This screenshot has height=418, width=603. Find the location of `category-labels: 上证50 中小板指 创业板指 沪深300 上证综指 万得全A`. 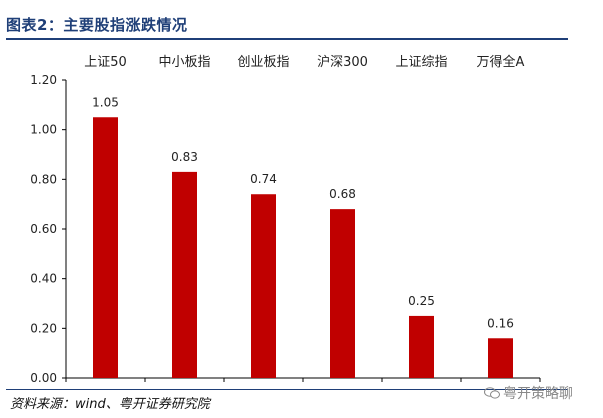

category-labels: 上证50 中小板指 创业板指 沪深300 上证综指 万得全A is located at coordinates (304, 62).